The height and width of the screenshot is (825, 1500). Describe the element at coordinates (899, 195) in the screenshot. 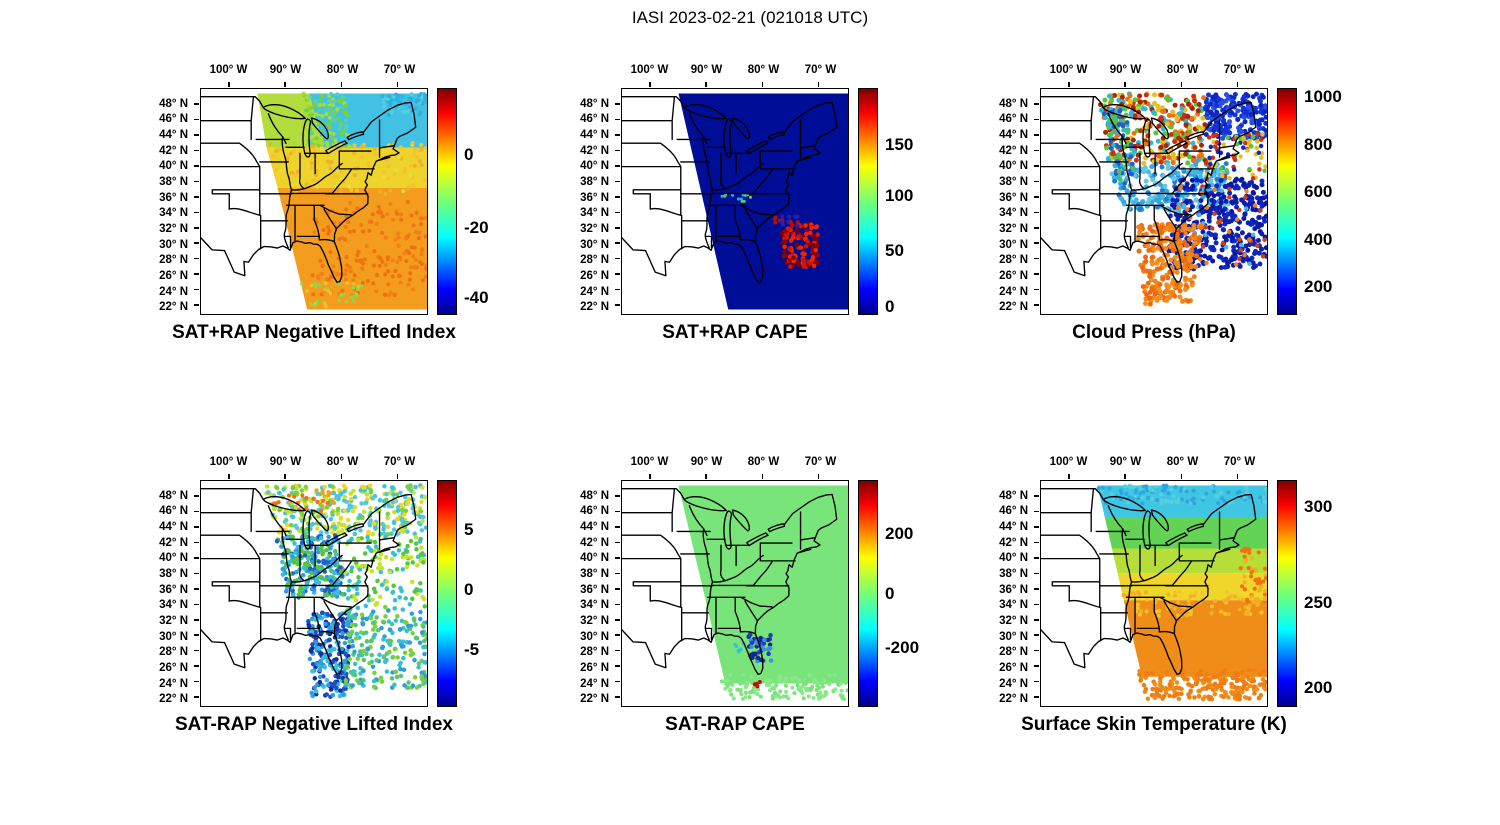

I see `colorbar-tick-label: 100` at that location.